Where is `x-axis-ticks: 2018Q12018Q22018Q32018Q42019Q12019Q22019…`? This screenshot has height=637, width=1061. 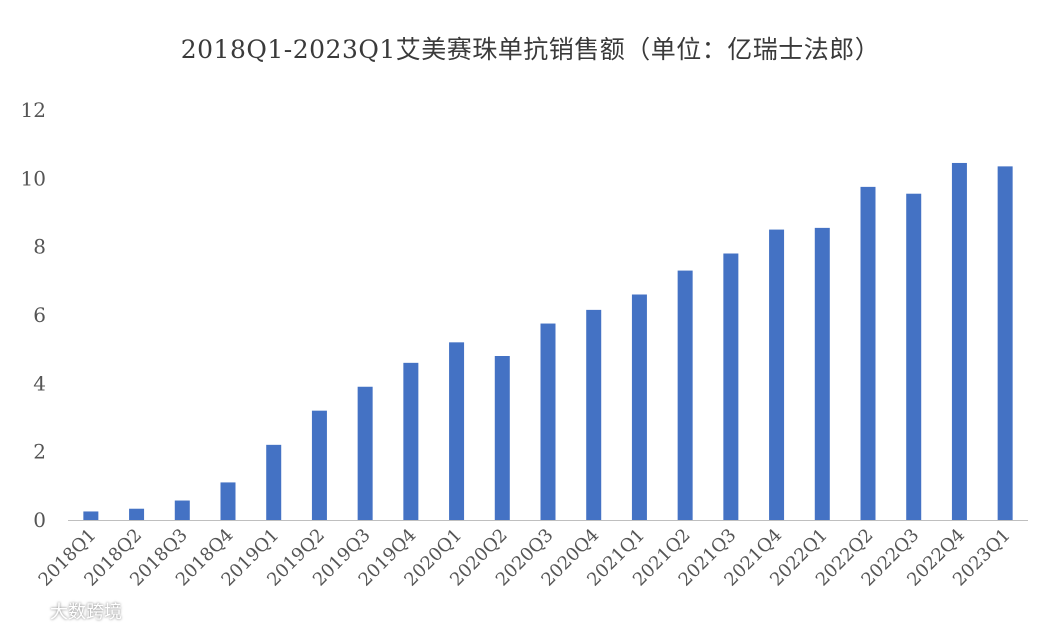
x-axis-ticks: 2018Q12018Q22018Q32018Q42019Q12019Q22019… is located at coordinates (525, 558).